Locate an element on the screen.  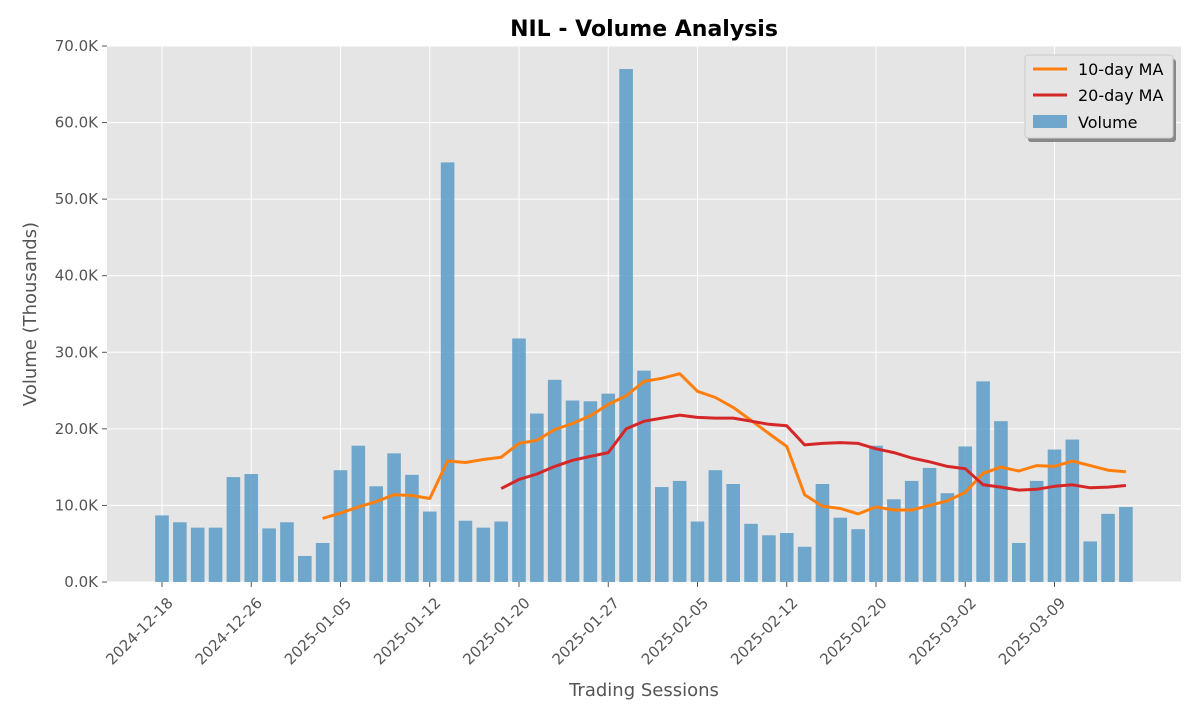
legend-label-20-day-ma: 20-day MA is located at coordinates (1120, 95).